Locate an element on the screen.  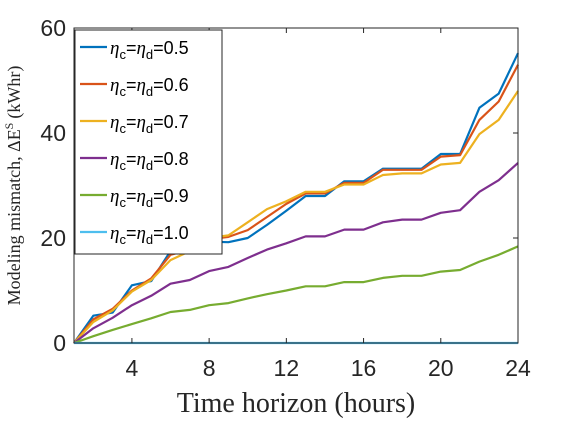
legend-entry: ηc=ηd=1.0 is located at coordinates (149, 235).